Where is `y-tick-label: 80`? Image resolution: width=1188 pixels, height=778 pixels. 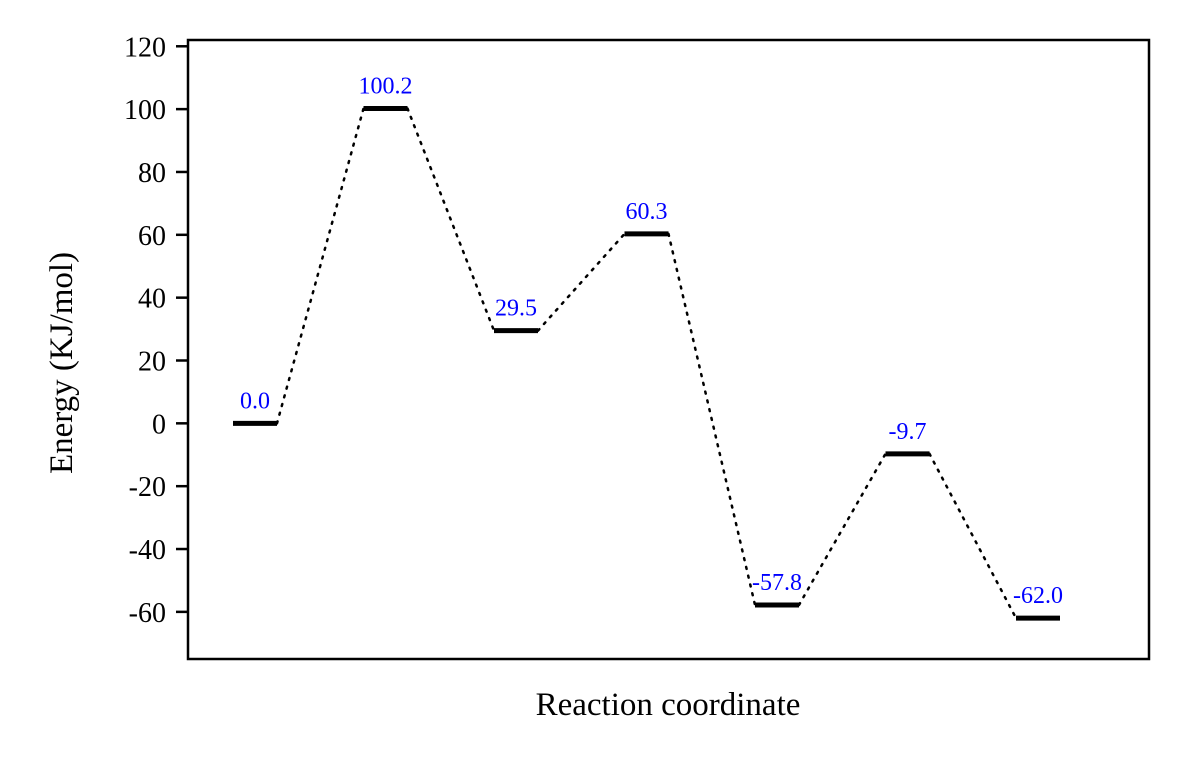
y-tick-label: 80 is located at coordinates (152, 173).